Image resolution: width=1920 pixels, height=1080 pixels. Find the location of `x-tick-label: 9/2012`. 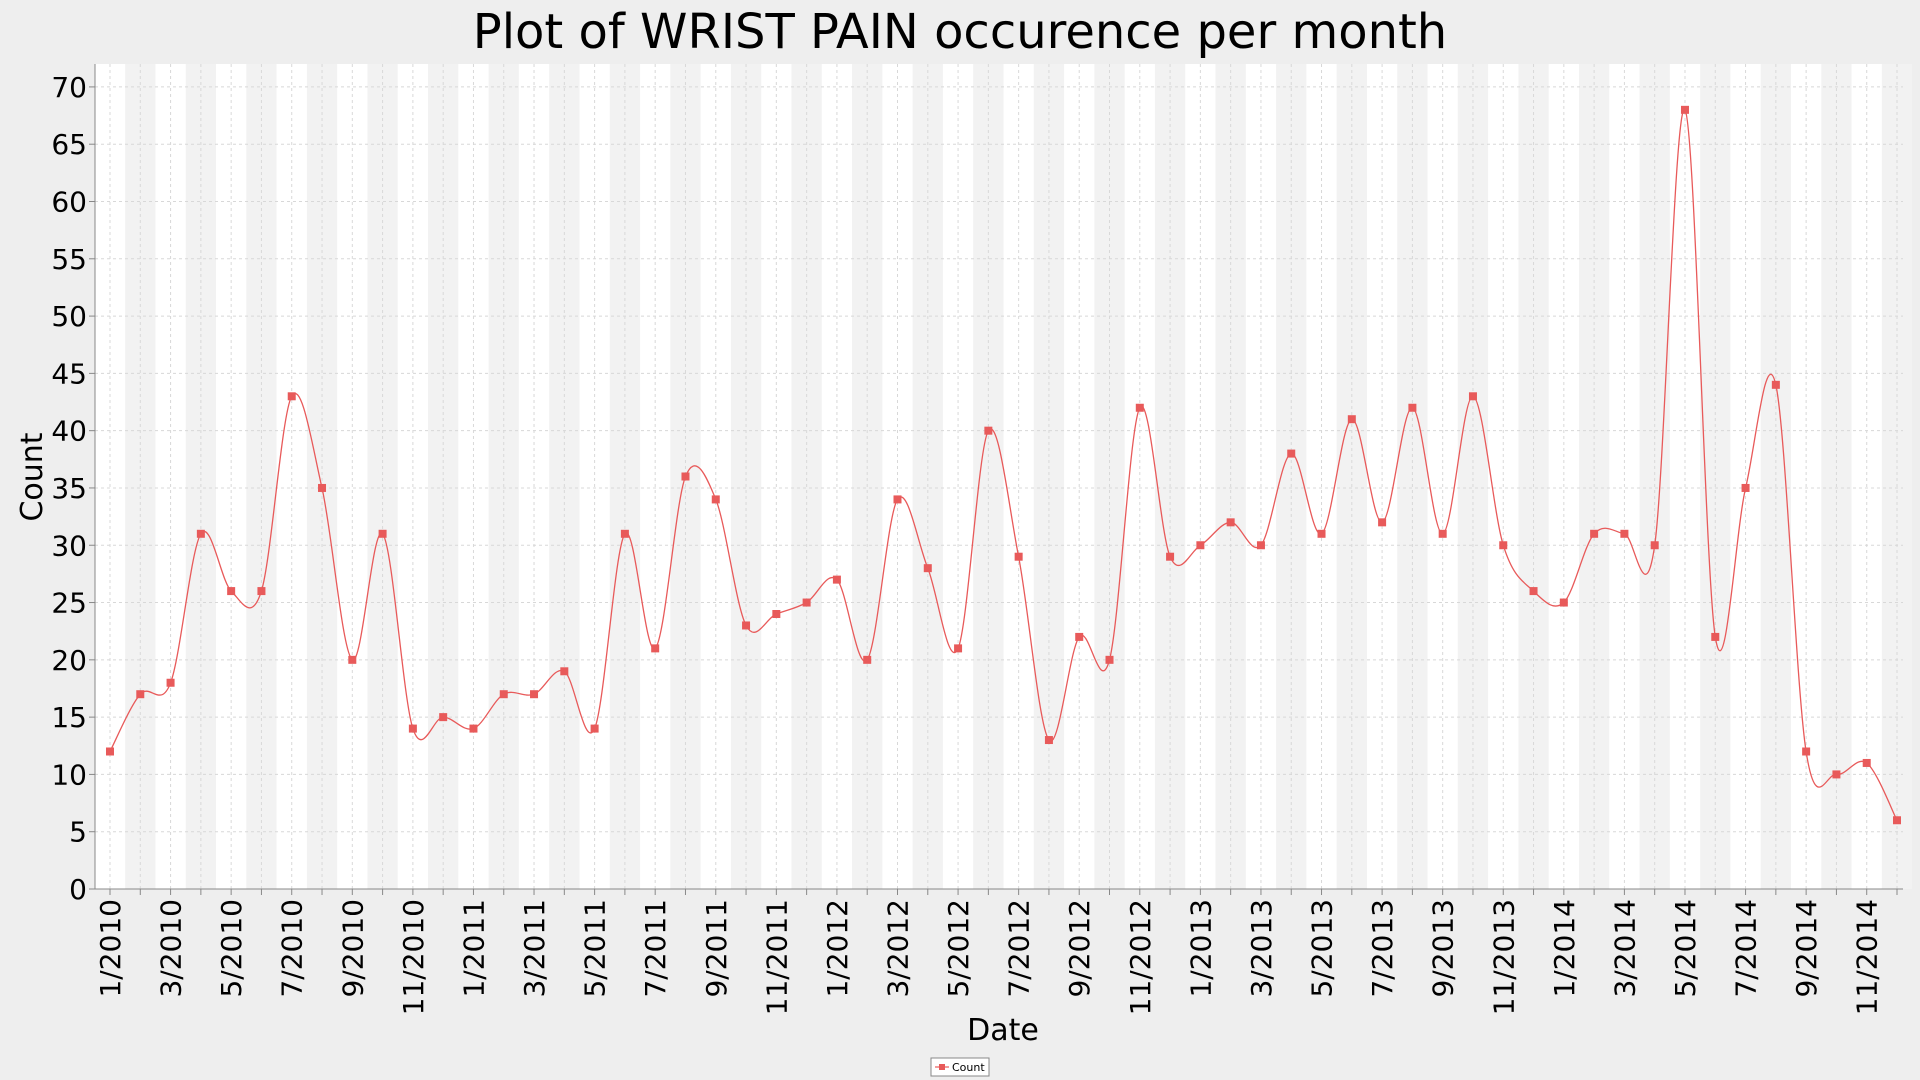

x-tick-label: 9/2012 is located at coordinates (1079, 948).